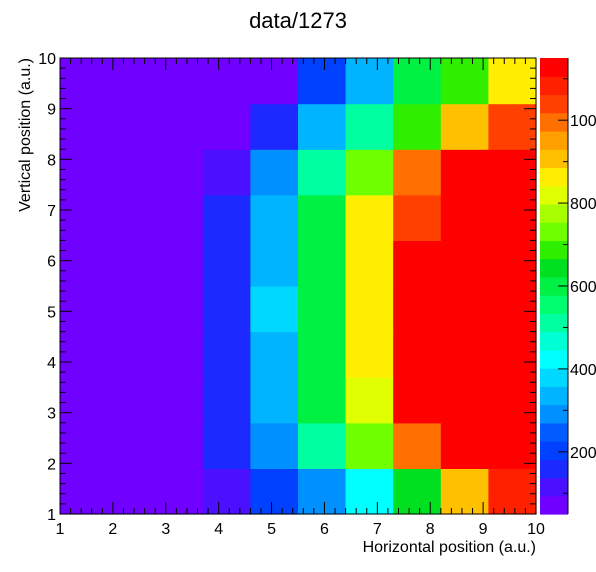 The height and width of the screenshot is (572, 596). What do you see at coordinates (25, 135) in the screenshot?
I see `y-axis-label: Vertical position (a.u.)` at bounding box center [25, 135].